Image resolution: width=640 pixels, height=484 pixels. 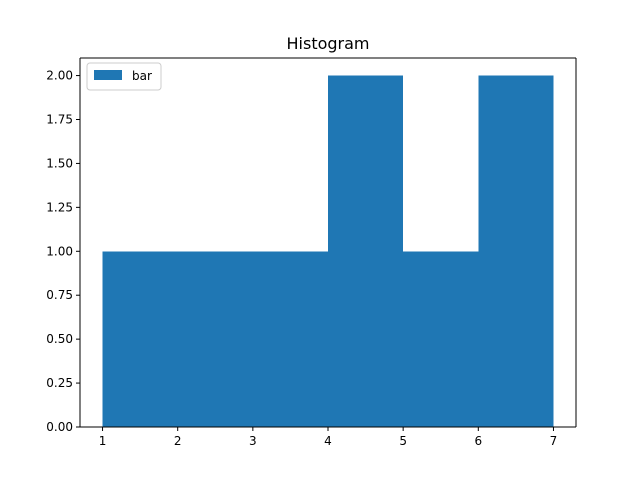 I want to click on x-tick-label: 2, so click(x=178, y=441).